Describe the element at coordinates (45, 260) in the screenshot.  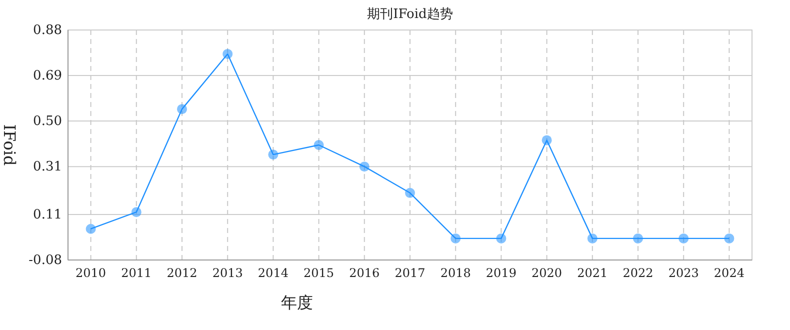
I see `y-tick-label: -0.08` at that location.